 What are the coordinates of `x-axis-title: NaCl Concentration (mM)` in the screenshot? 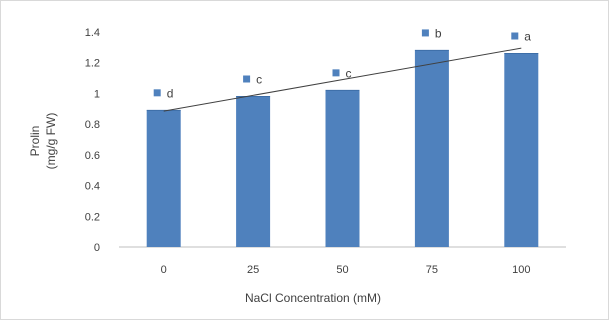 It's located at (313, 298).